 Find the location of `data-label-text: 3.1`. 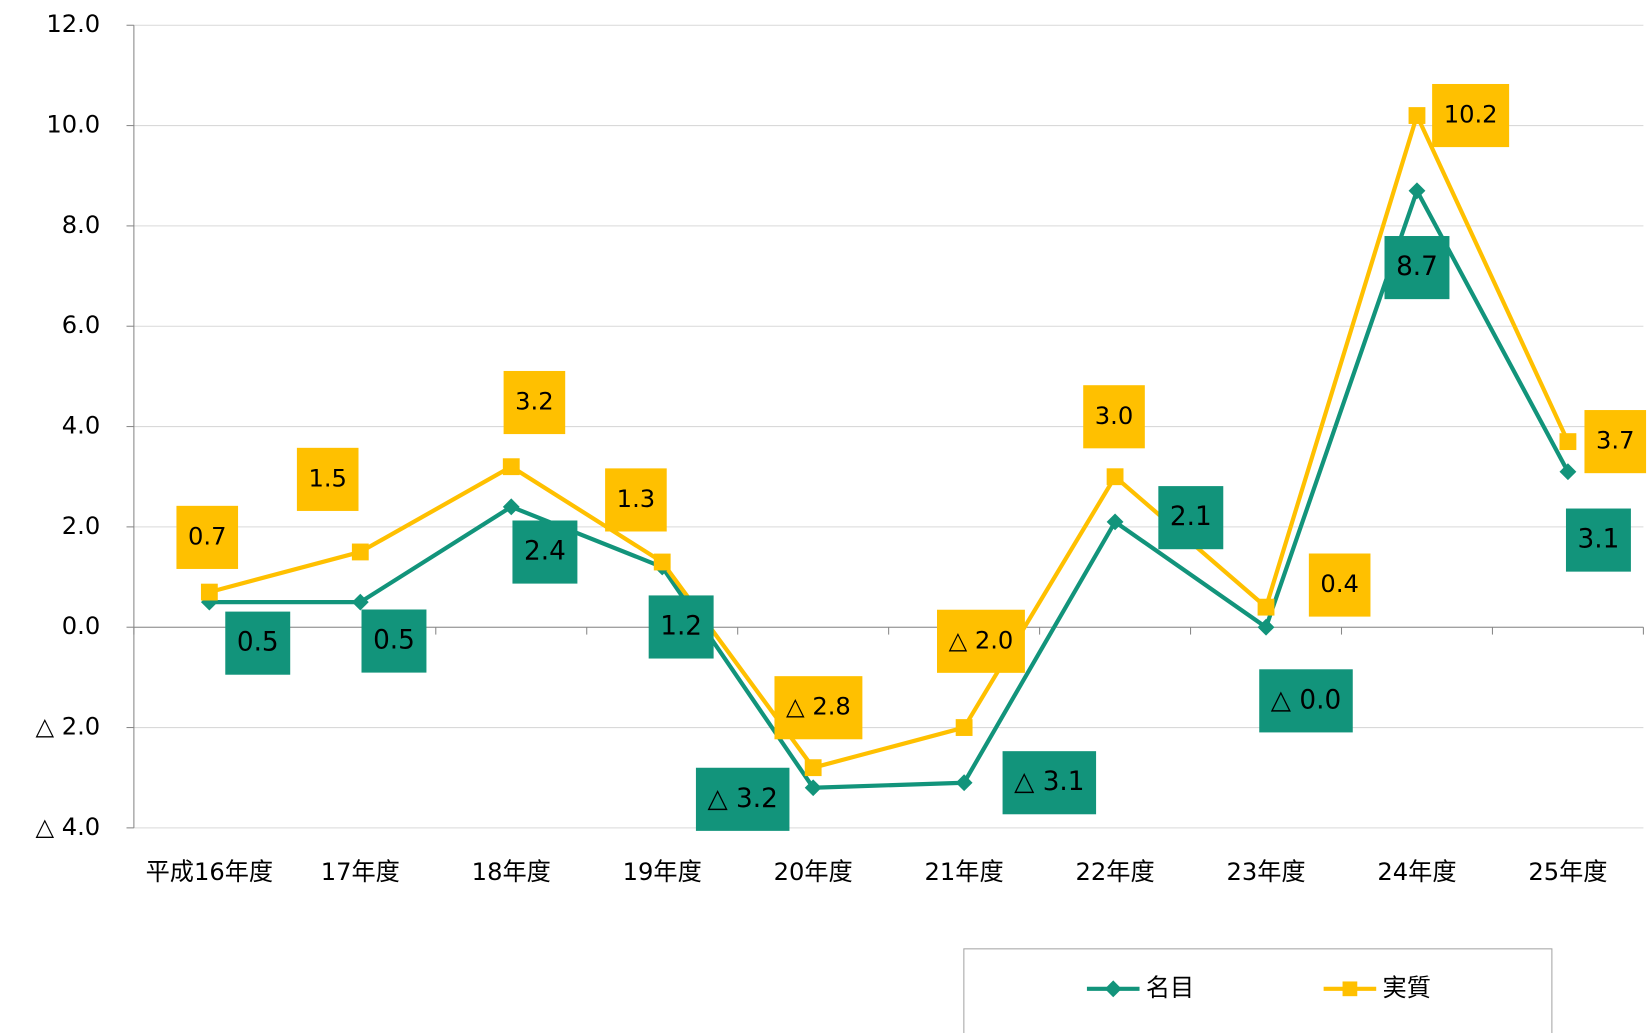

data-label-text: 3.1 is located at coordinates (1599, 540).